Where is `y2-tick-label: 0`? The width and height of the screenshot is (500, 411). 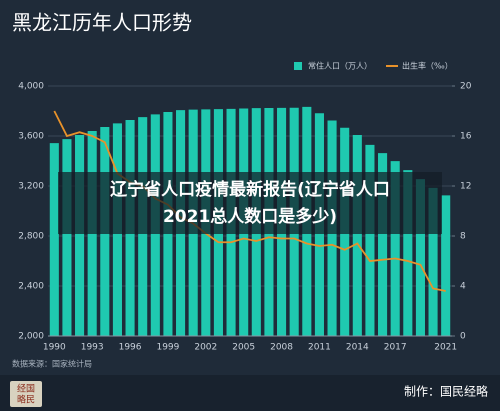 y2-tick-label: 0 is located at coordinates (463, 337).